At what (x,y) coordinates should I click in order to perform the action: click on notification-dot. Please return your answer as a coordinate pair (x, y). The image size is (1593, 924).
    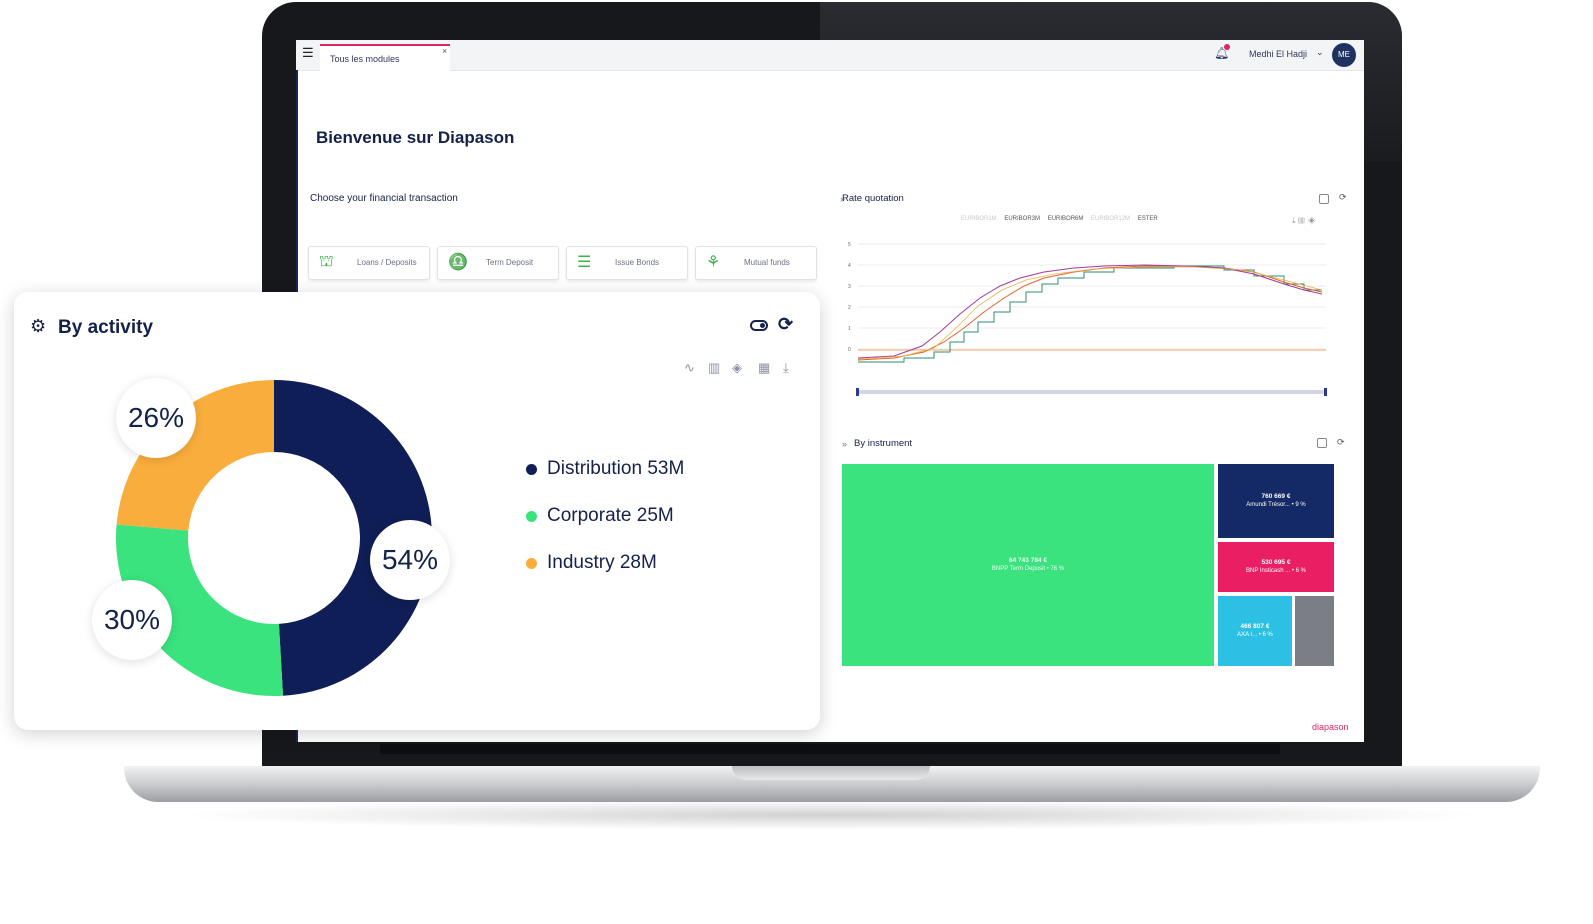
    Looking at the image, I should click on (1227, 47).